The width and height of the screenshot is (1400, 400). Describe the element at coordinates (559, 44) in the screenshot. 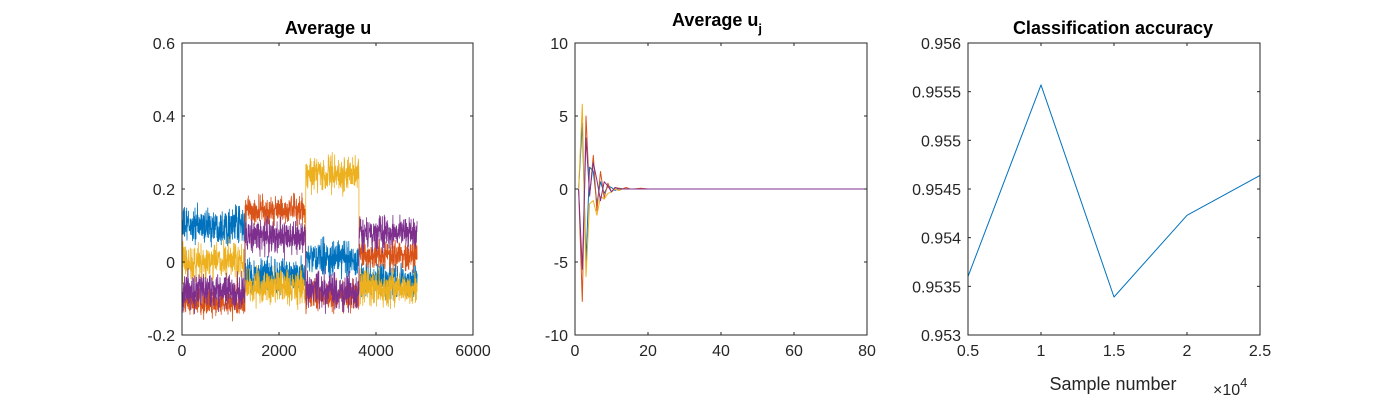

I see `y-tick-label: 10` at that location.